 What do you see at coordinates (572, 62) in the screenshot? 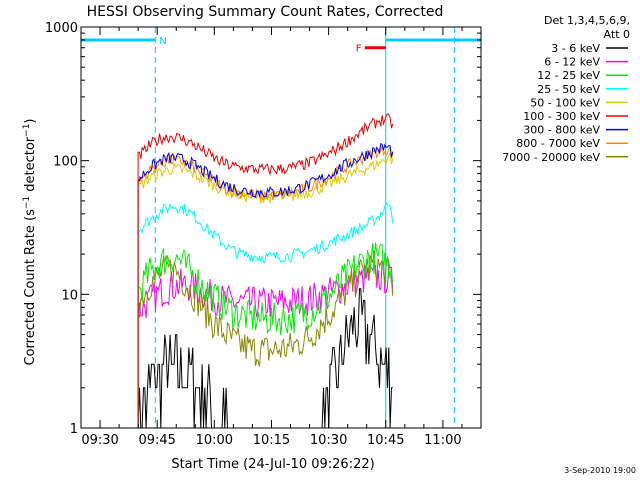
I see `legend-label-2: 6 - 12 keV` at bounding box center [572, 62].